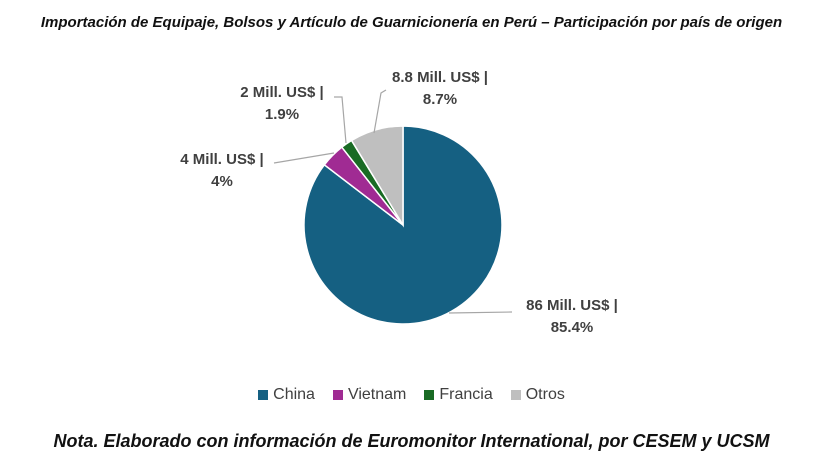 The image size is (823, 469). I want to click on leader-line-otros, so click(380, 111).